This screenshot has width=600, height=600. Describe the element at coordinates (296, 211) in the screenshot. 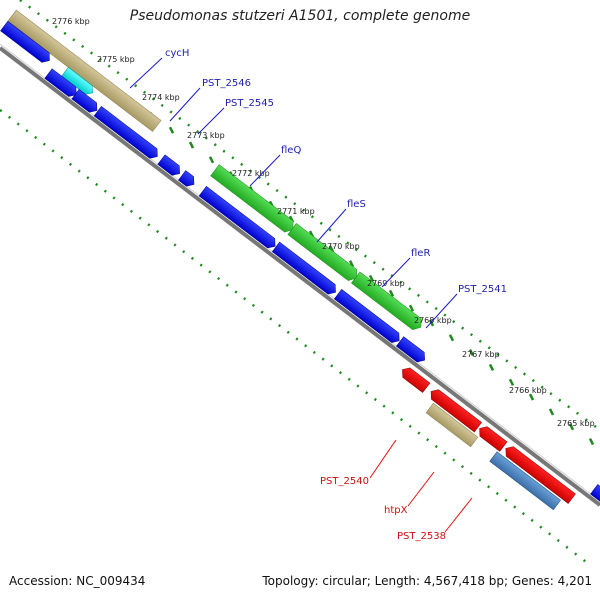

I see `tick-label: 2771 kbp` at that location.